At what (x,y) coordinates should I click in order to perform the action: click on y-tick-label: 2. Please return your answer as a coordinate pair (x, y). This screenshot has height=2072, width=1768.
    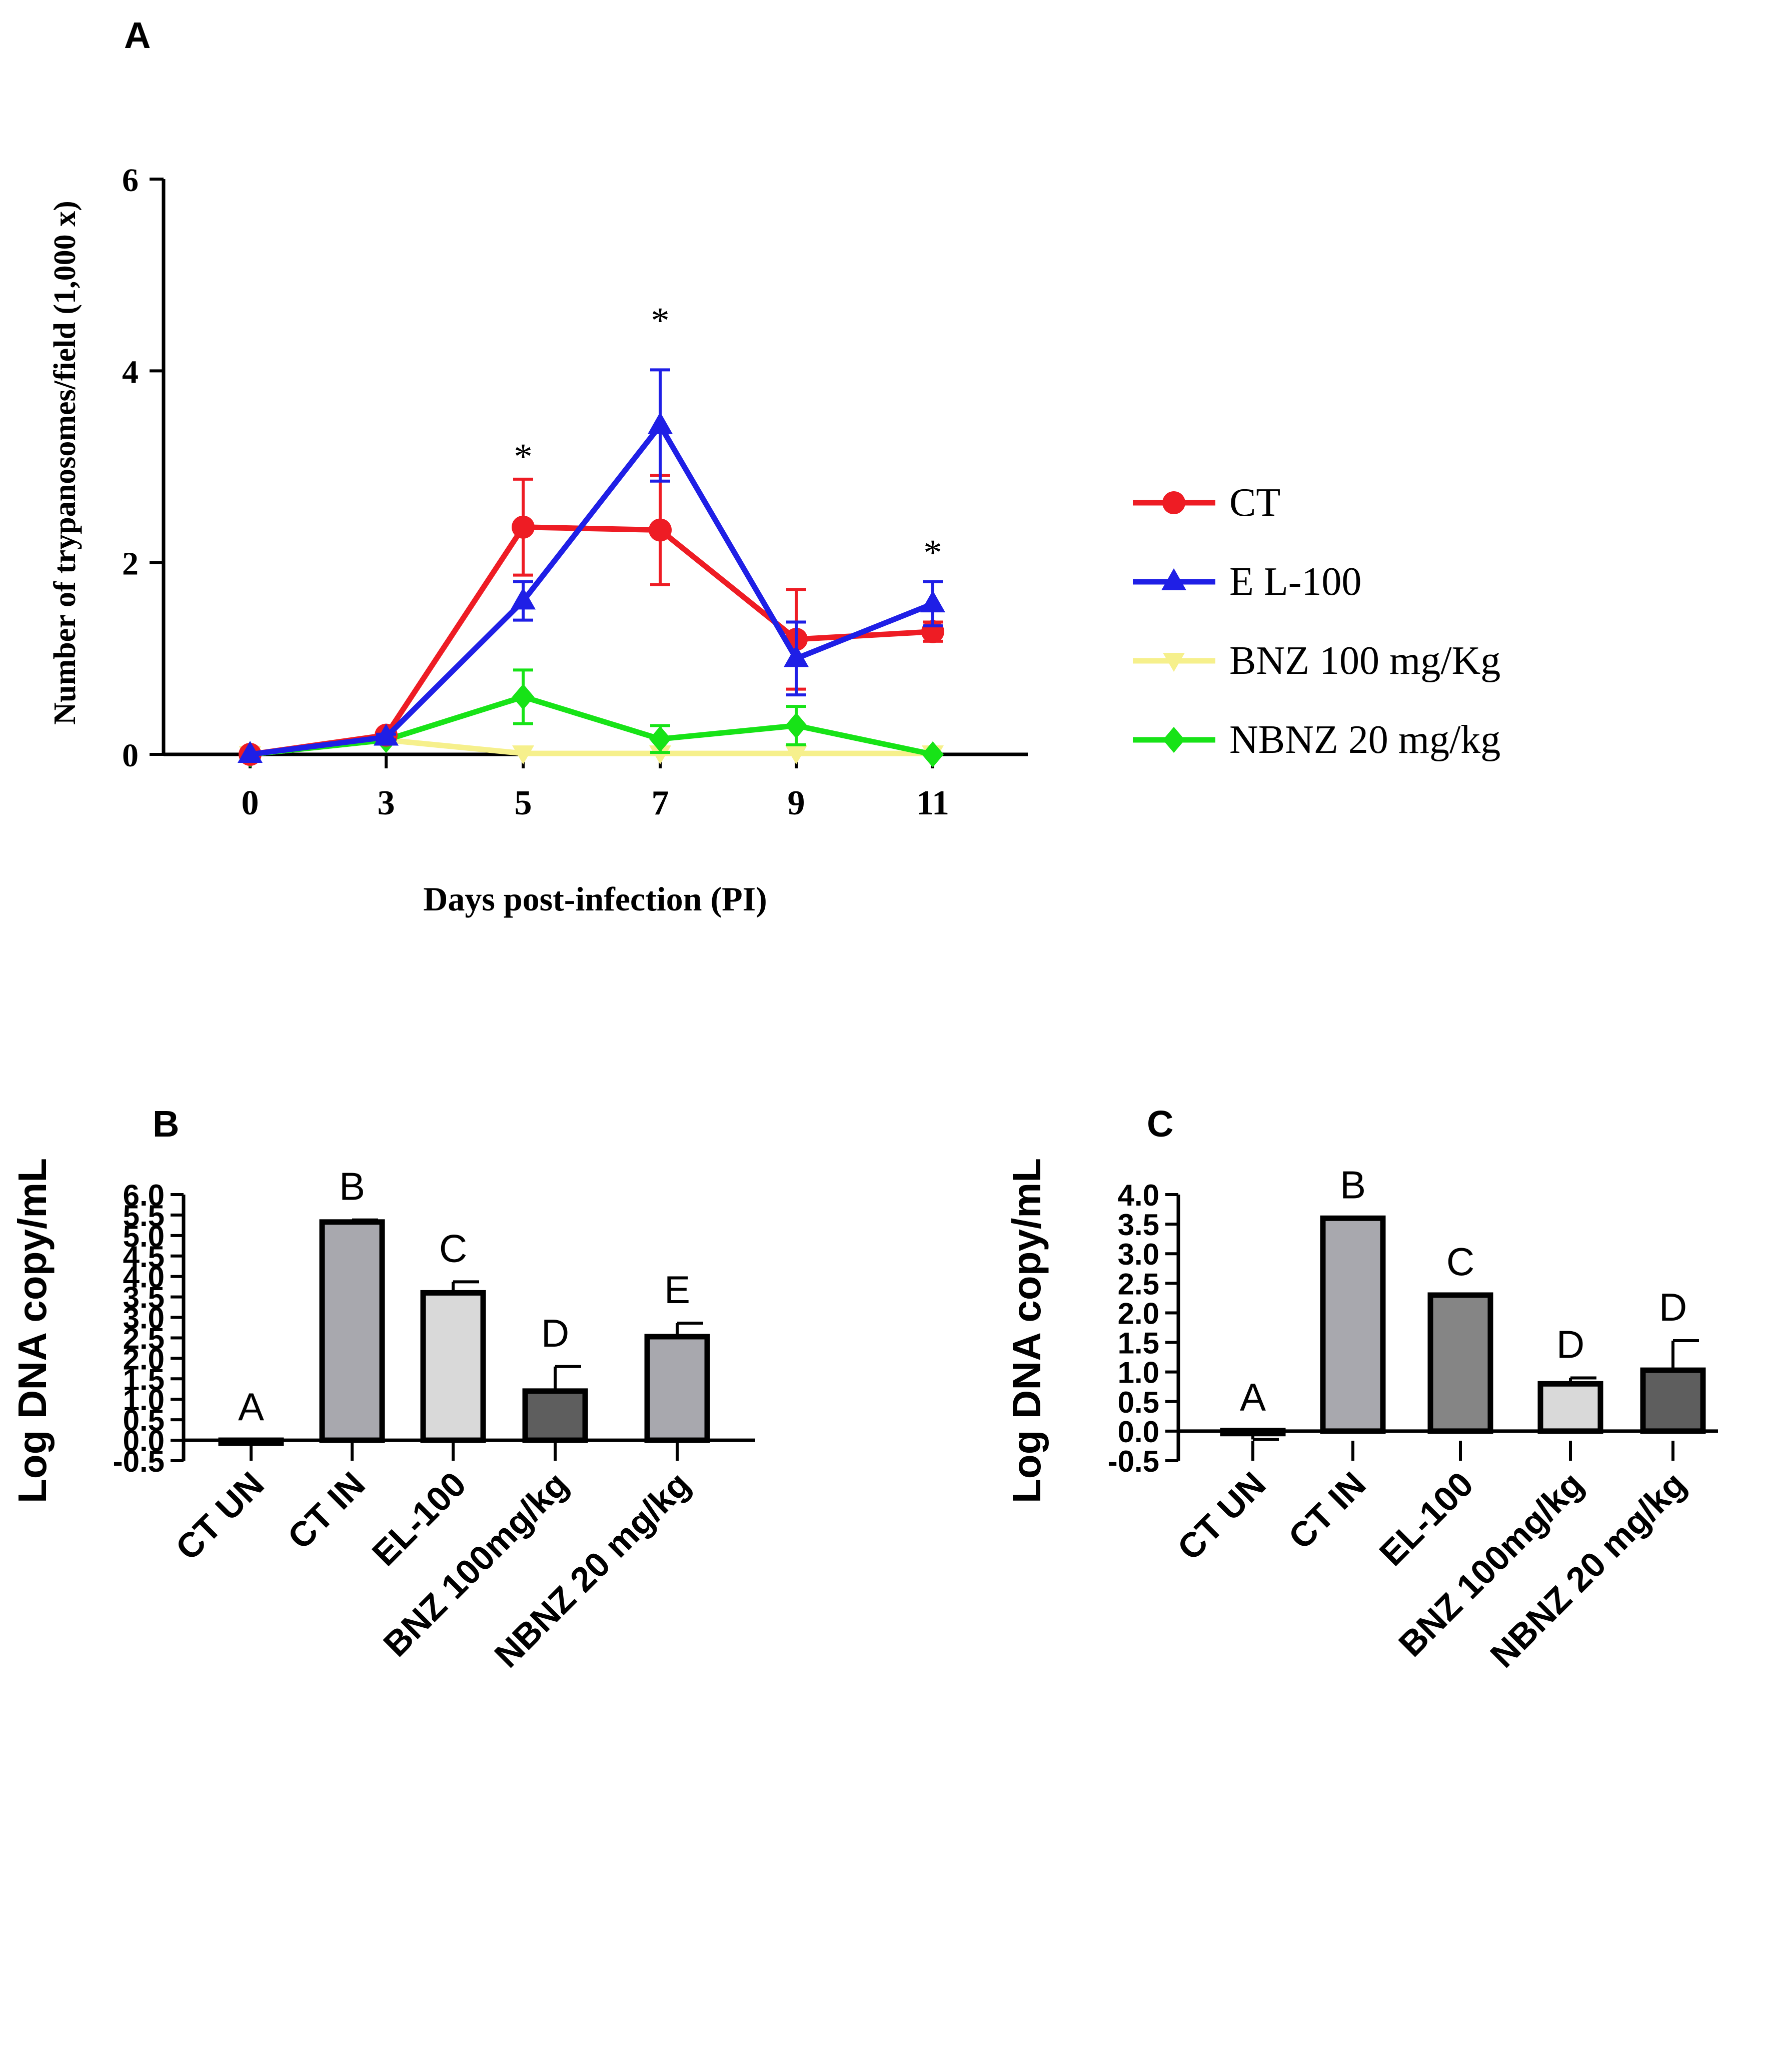
    Looking at the image, I should click on (130, 564).